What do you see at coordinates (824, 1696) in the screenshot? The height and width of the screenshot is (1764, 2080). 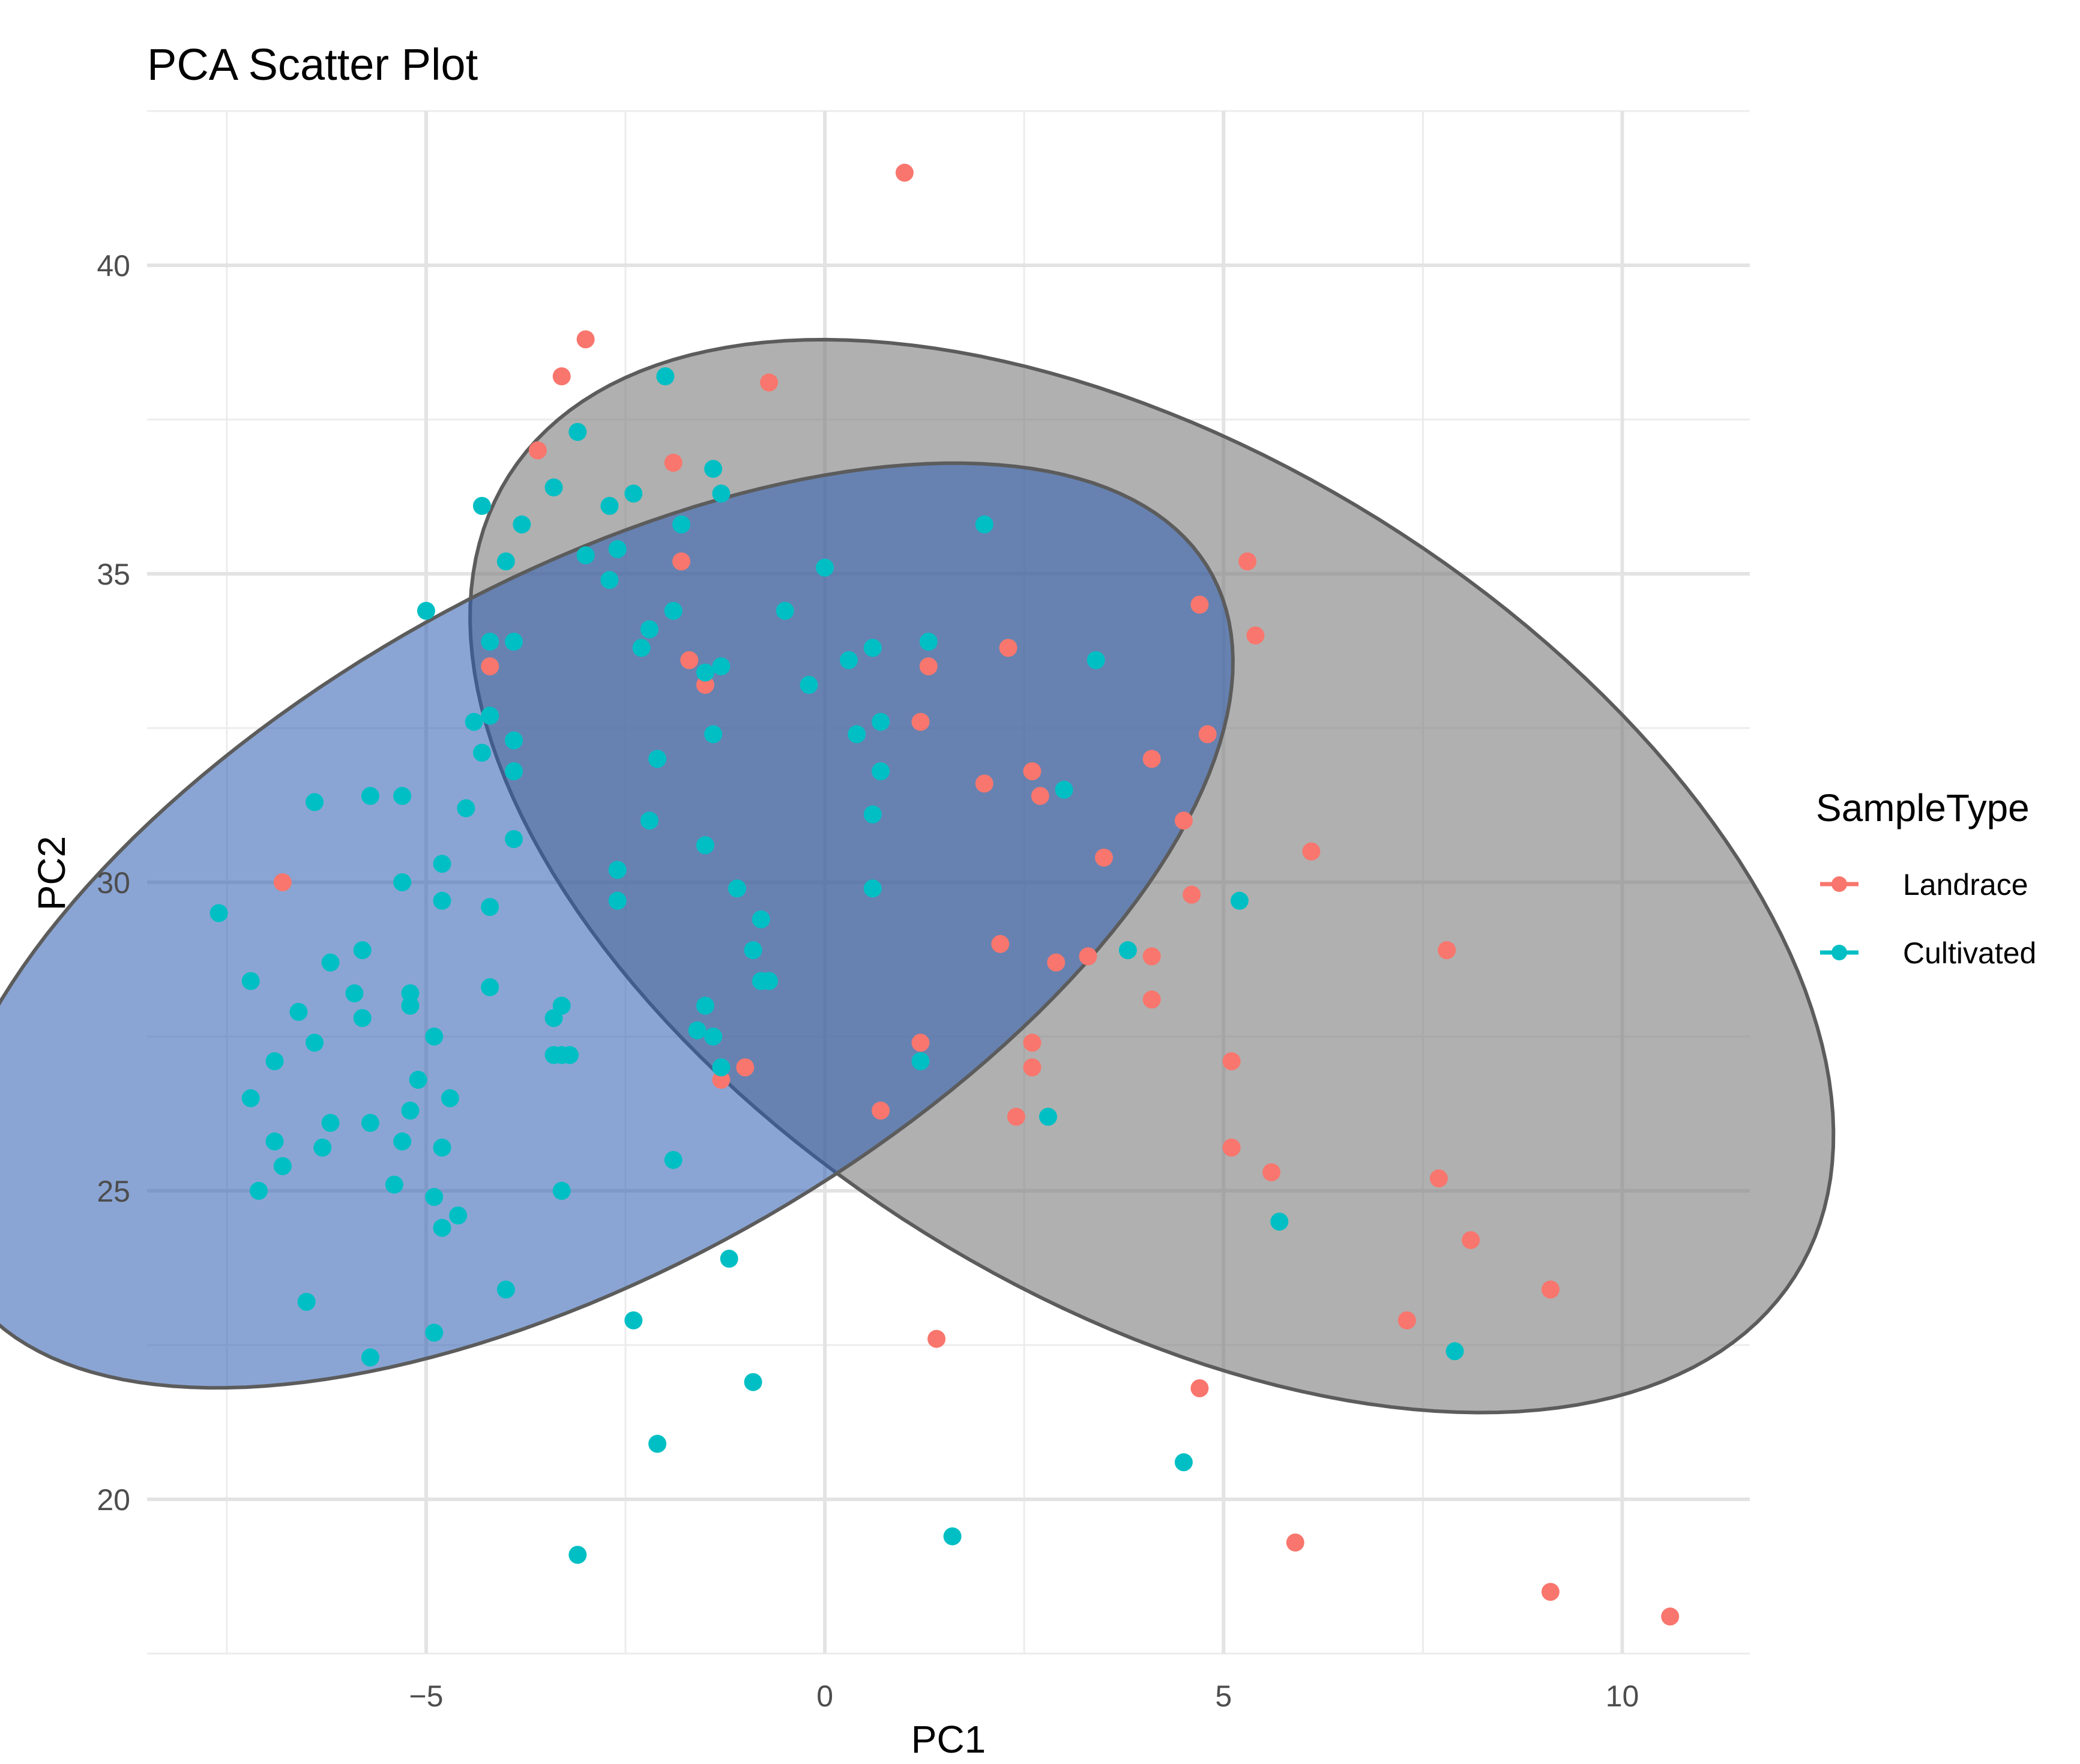 I see `x-tick-label: 0` at bounding box center [824, 1696].